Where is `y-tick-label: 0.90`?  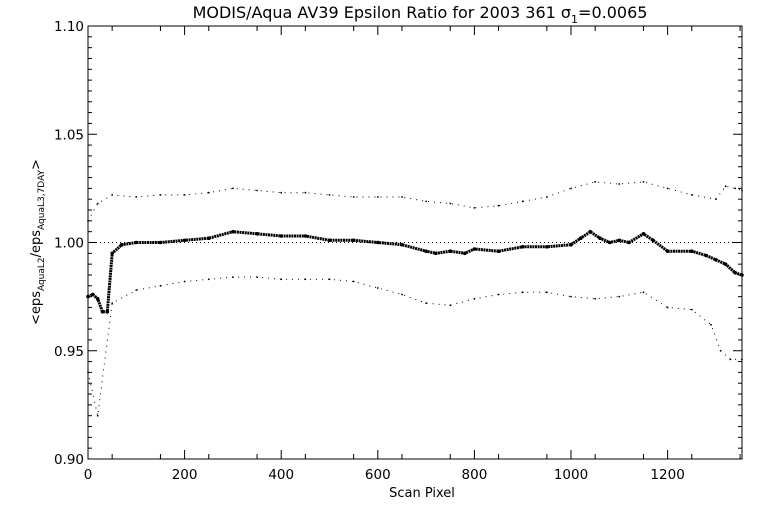
y-tick-label: 0.90 is located at coordinates (69, 460).